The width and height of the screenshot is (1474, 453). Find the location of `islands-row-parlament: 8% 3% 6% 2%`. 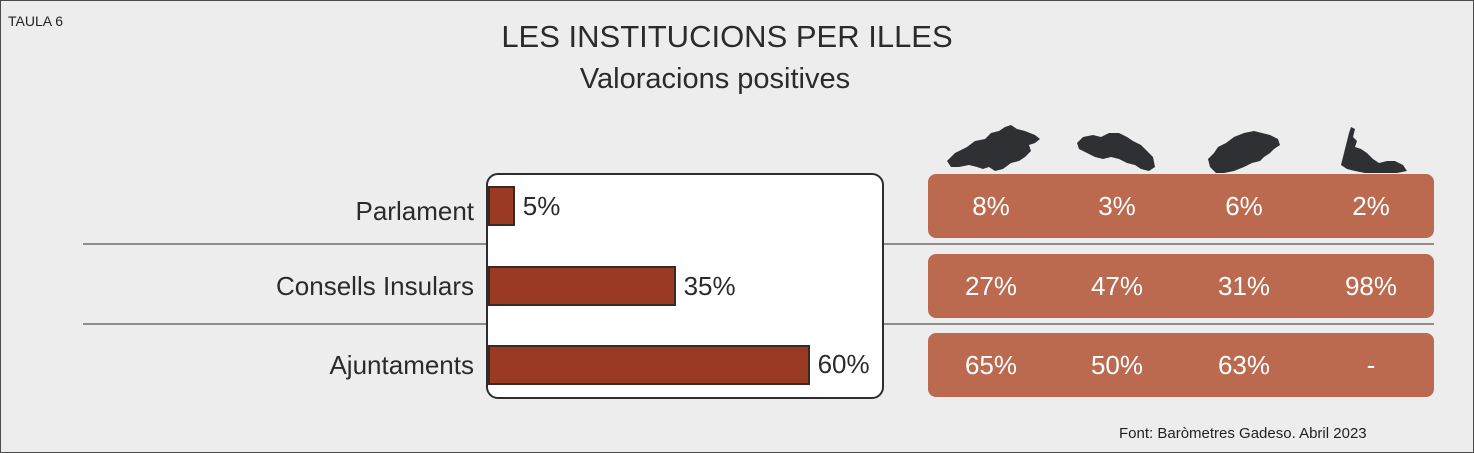

islands-row-parlament: 8% 3% 6% 2% is located at coordinates (1181, 206).